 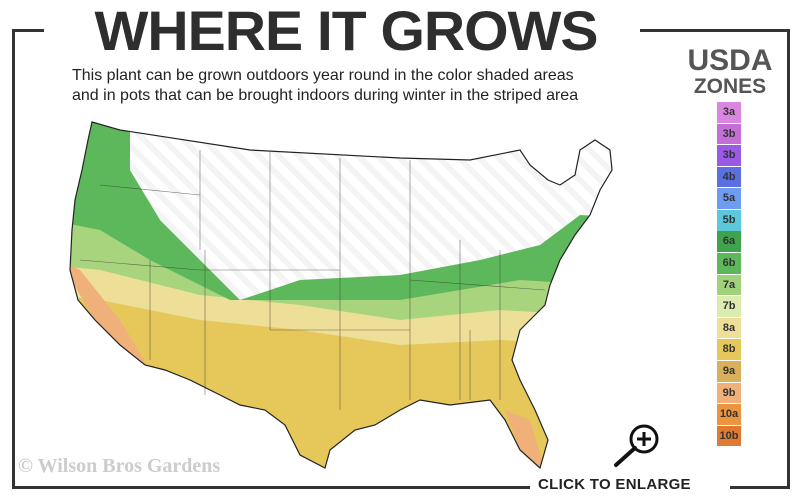 I want to click on frame-bottom-right, so click(x=760, y=487).